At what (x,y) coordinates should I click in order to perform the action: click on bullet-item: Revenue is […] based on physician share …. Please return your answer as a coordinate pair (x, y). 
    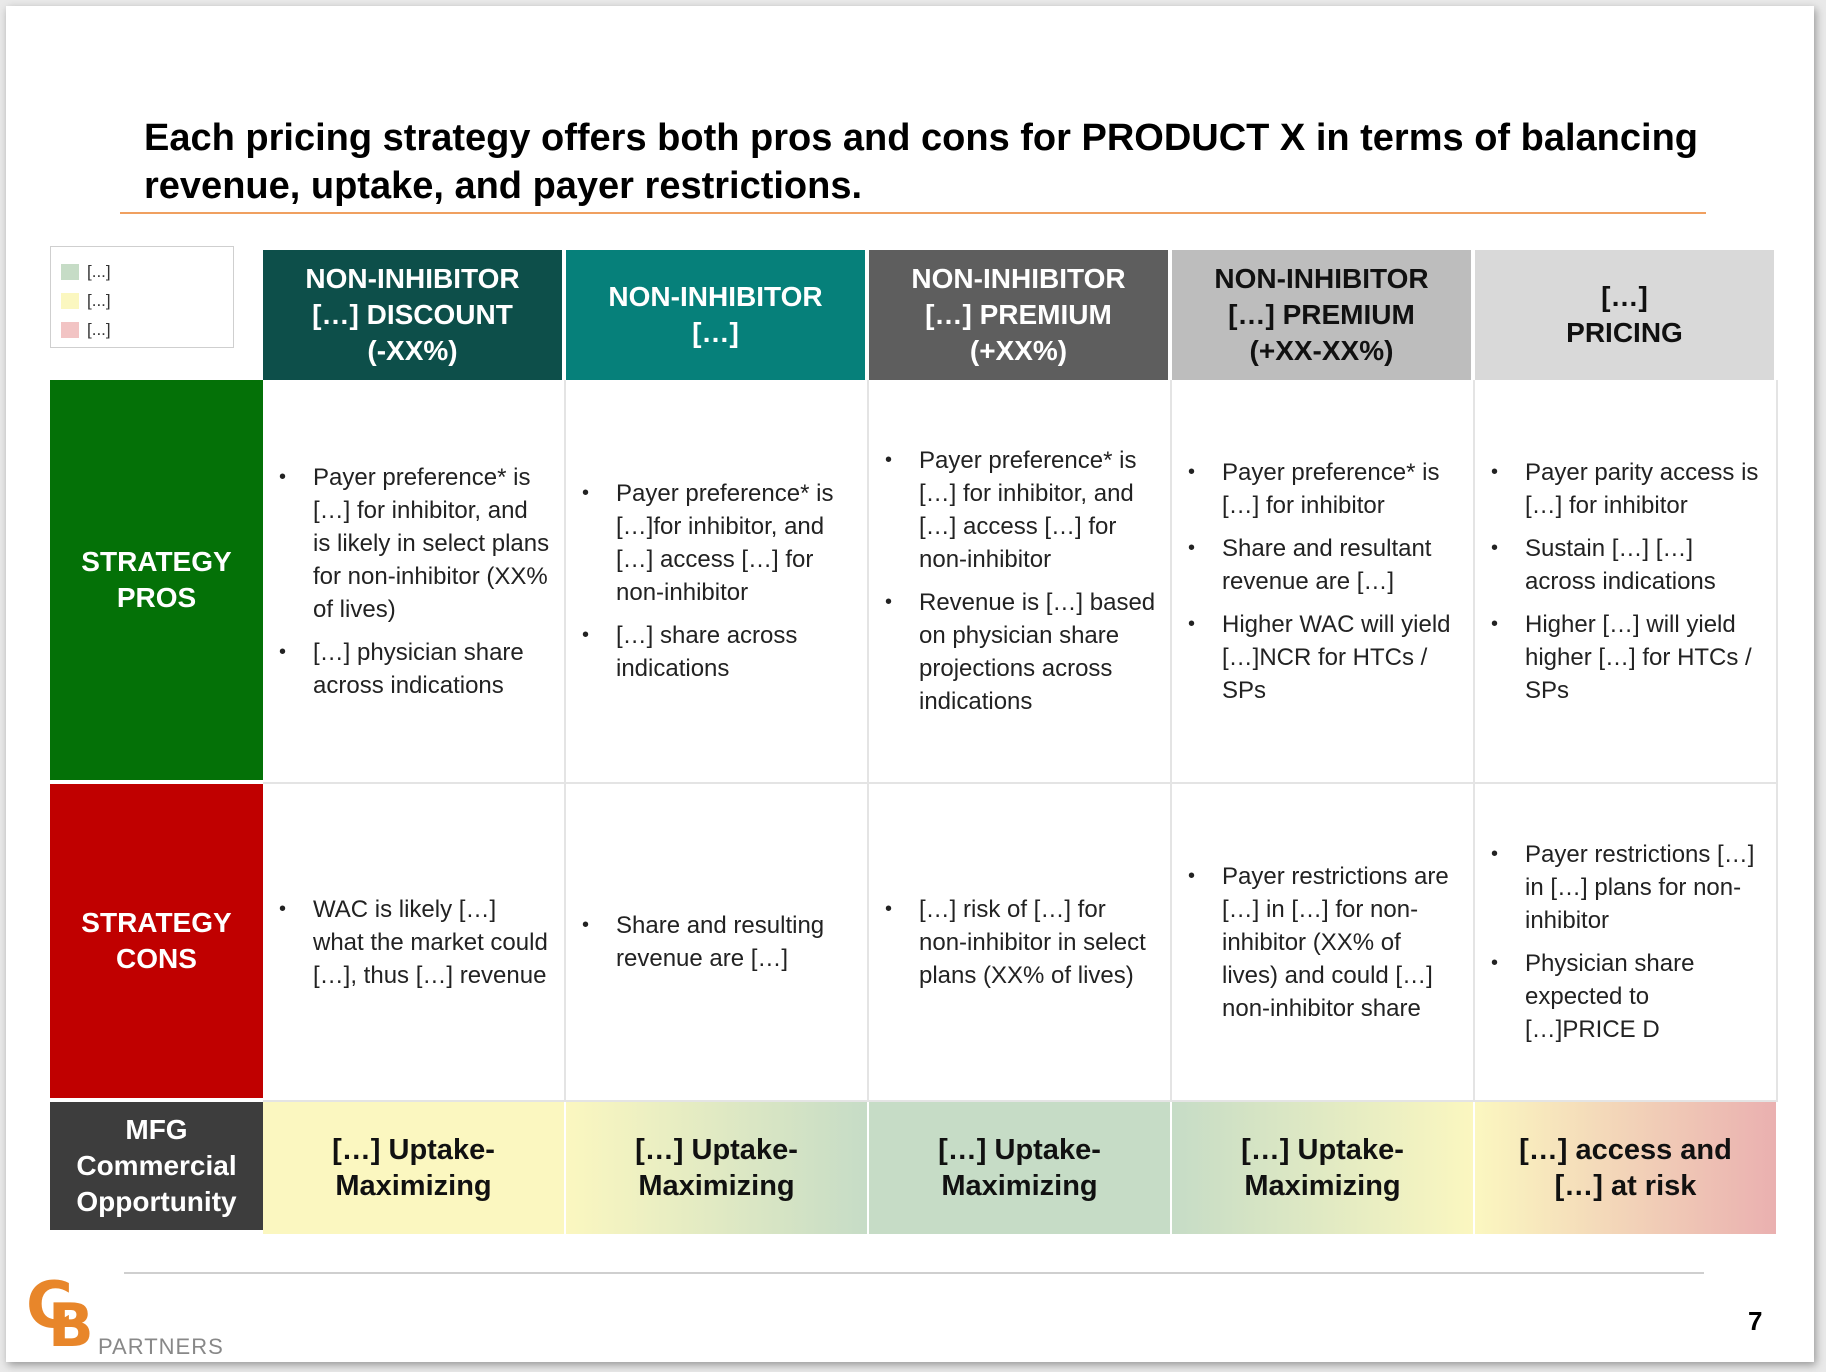
    Looking at the image, I should click on (1020, 652).